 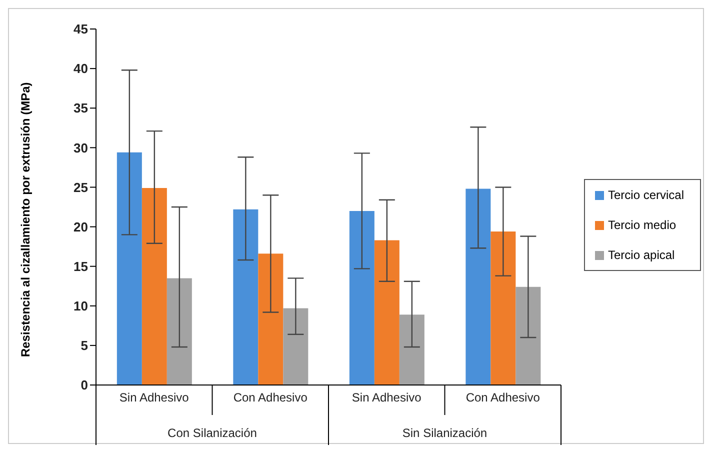 I want to click on legend-label: Tercio medio, so click(x=642, y=225).